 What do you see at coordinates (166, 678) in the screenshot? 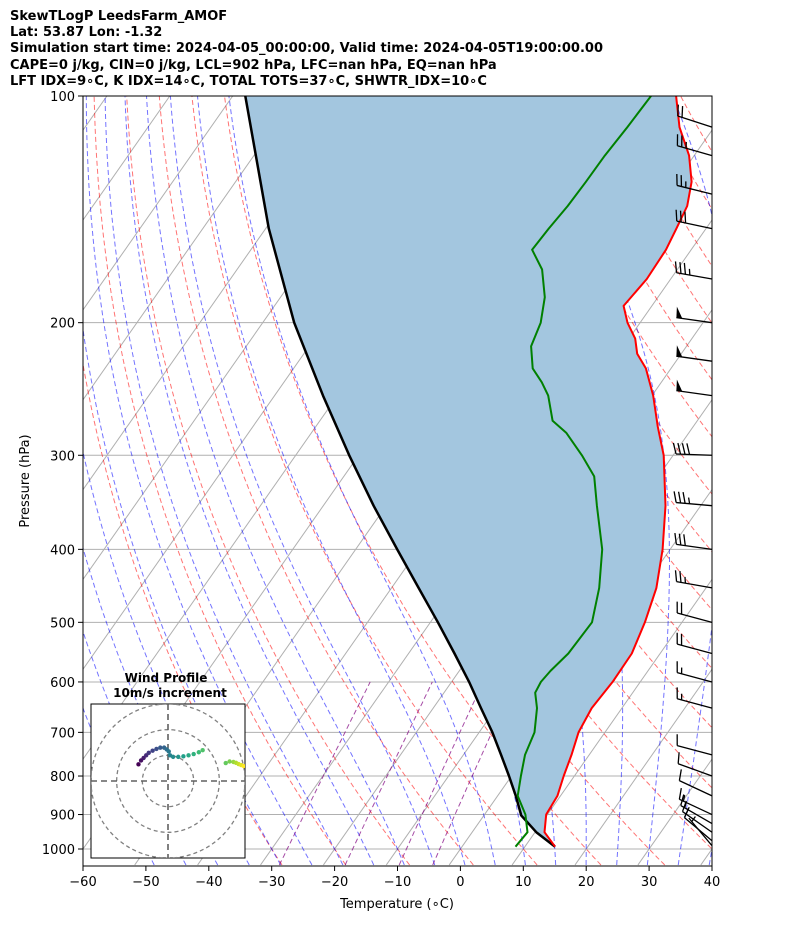
I see `hodograph-title: Wind Profile` at bounding box center [166, 678].